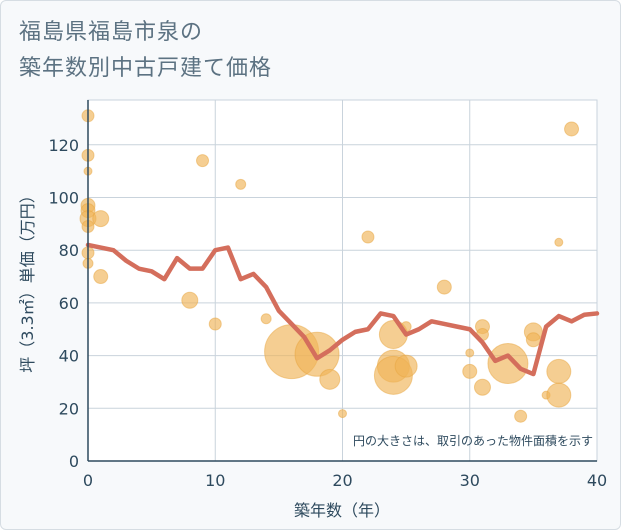 The height and width of the screenshot is (530, 621). I want to click on x-tick-label: 40, so click(597, 480).